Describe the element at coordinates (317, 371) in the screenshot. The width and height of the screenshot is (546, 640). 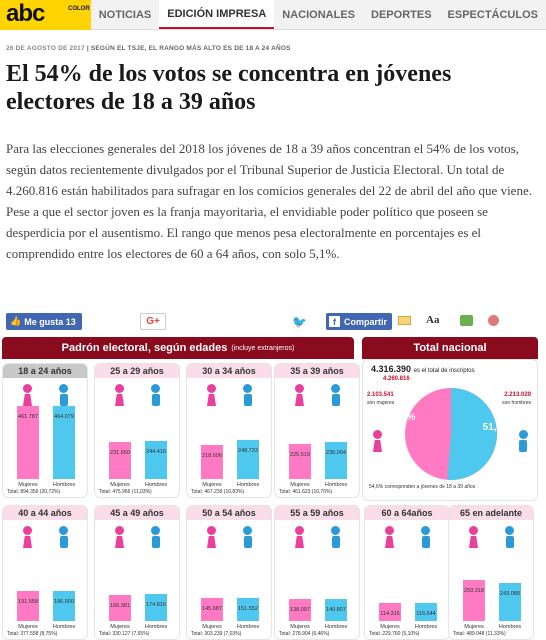
I see `age-range-label: 35 a 39 años` at that location.